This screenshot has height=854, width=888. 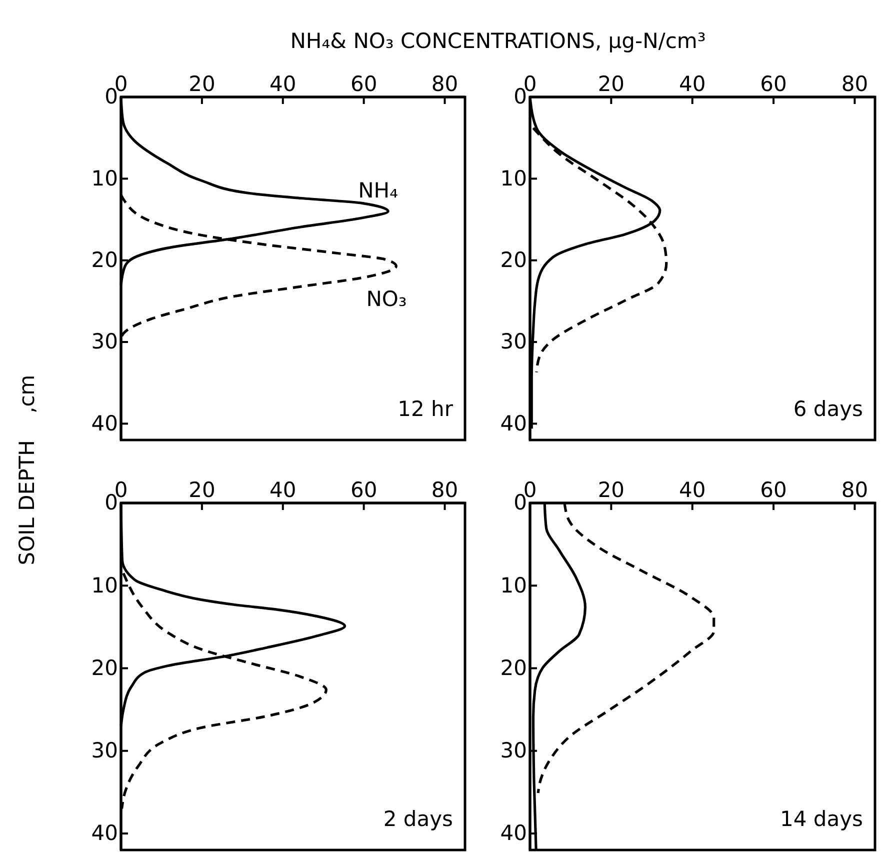 What do you see at coordinates (27, 470) in the screenshot?
I see `y-axis-title: SOIL DEPTH ,cm` at bounding box center [27, 470].